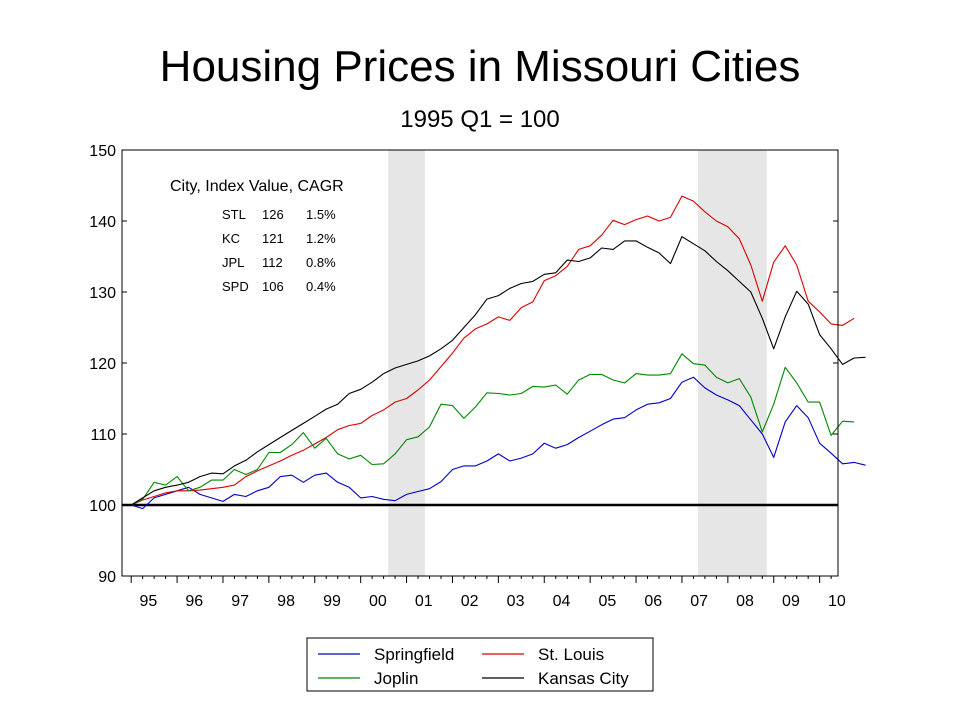 The height and width of the screenshot is (720, 960). I want to click on annotation-value: 126, so click(273, 214).